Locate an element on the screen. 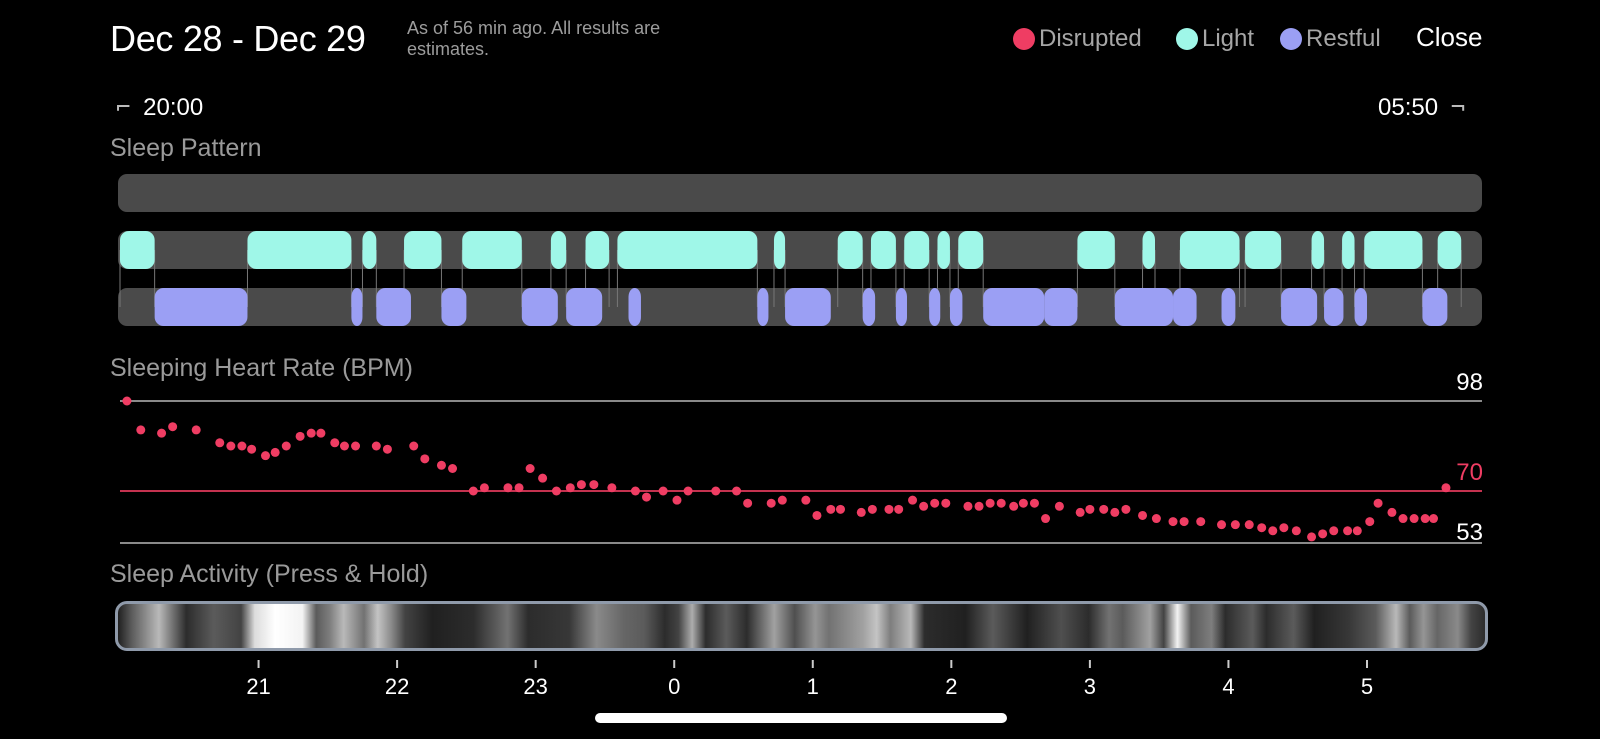 This screenshot has height=739, width=1600. sleep-activity-strip is located at coordinates (801, 626).